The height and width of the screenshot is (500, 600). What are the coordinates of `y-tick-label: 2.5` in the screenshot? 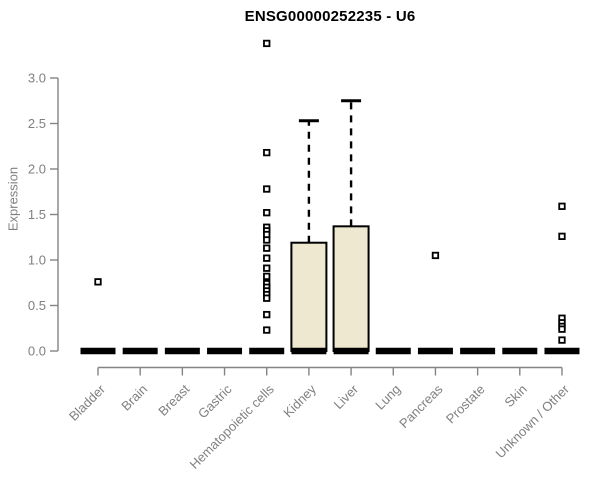 It's located at (37, 123).